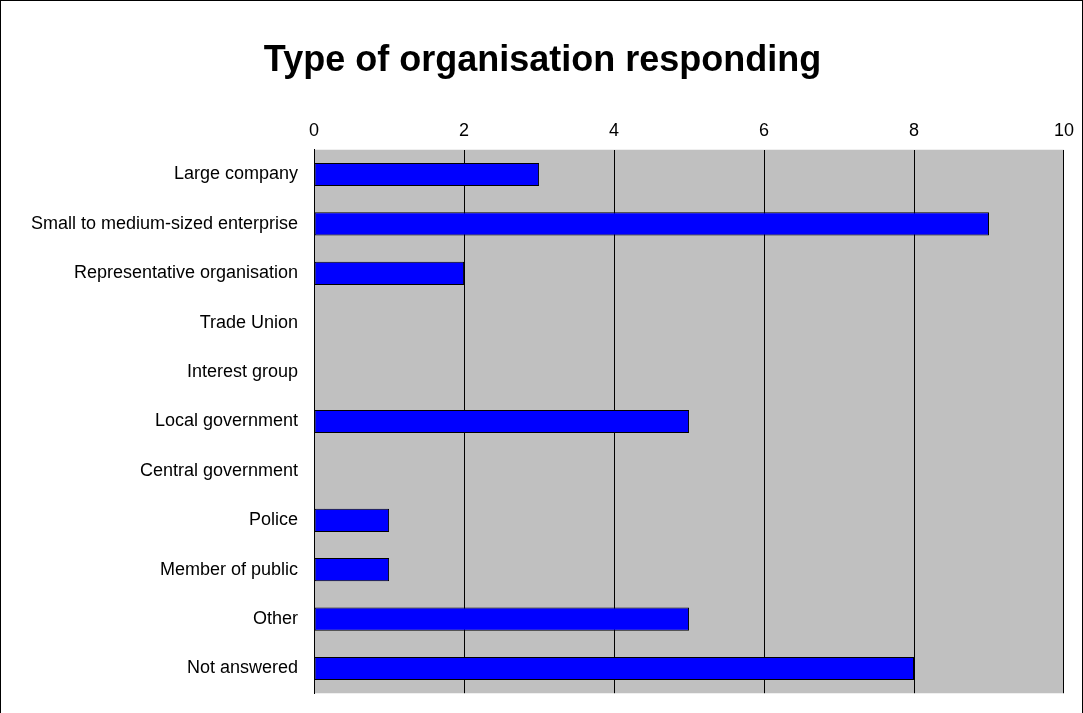 The height and width of the screenshot is (713, 1083). What do you see at coordinates (464, 129) in the screenshot?
I see `x-tick-label: 2` at bounding box center [464, 129].